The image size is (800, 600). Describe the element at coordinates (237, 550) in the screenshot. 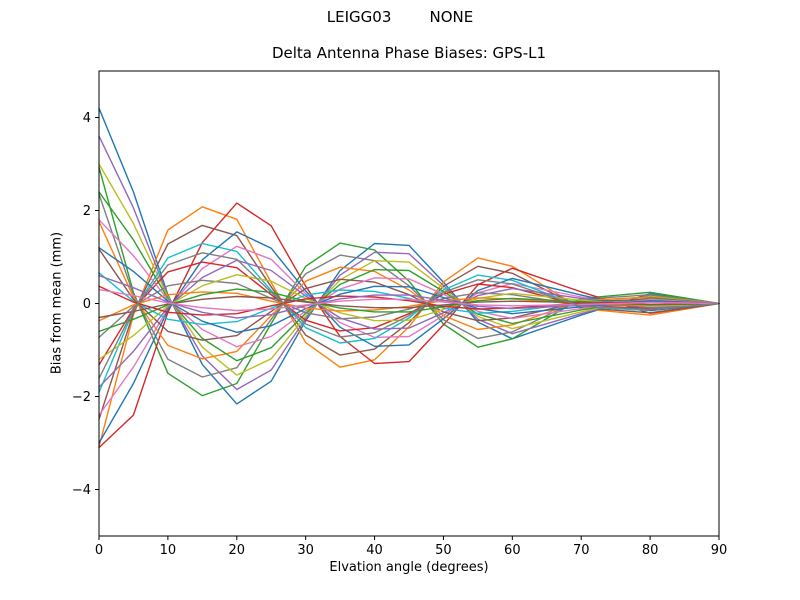

I see `x-tick-label: 20` at that location.